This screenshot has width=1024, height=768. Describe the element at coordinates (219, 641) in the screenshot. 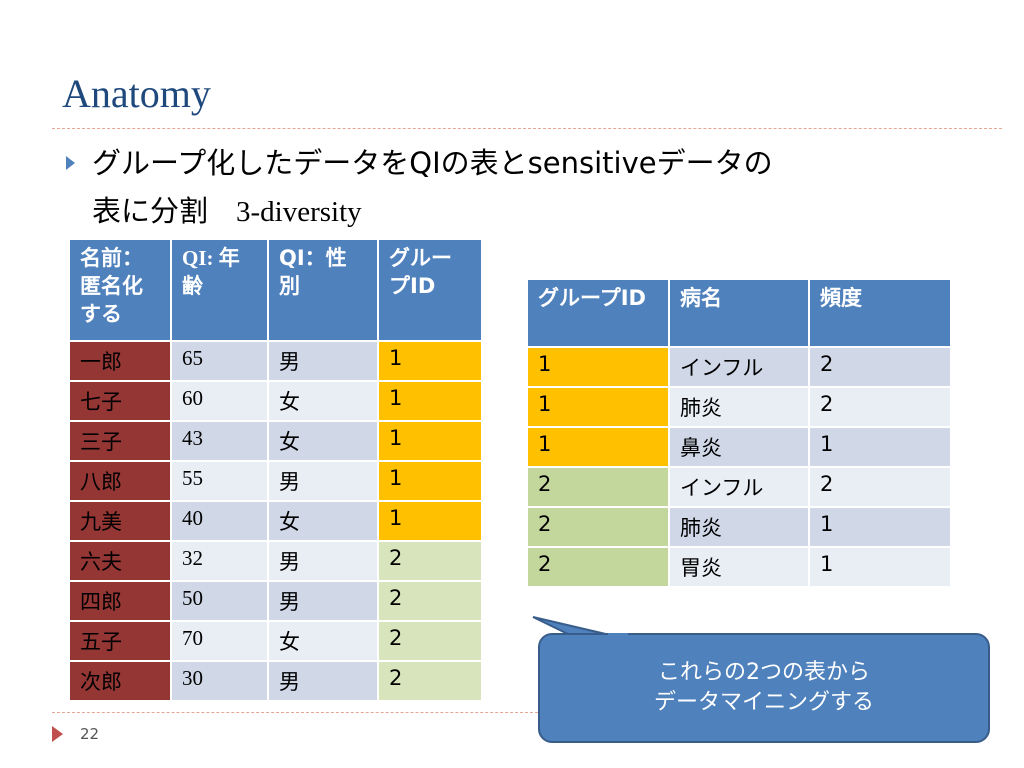

I see `age-cell: 70` at that location.